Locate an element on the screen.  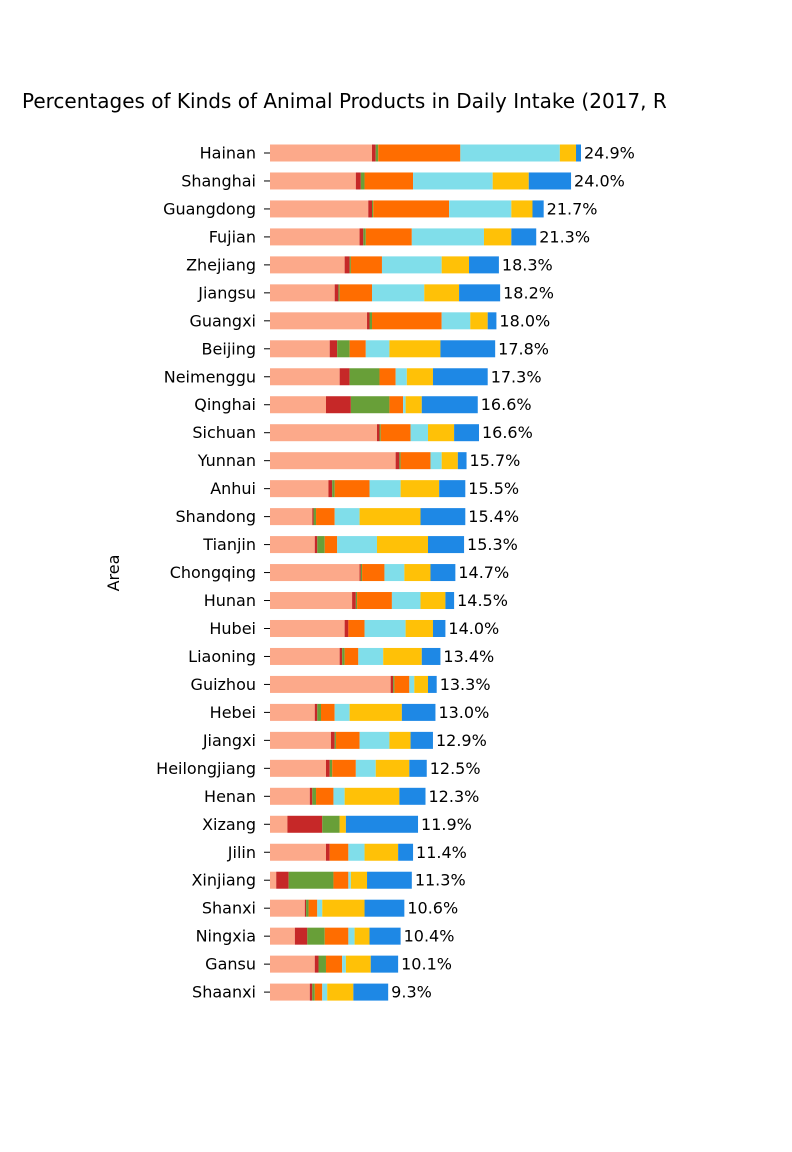
category-label-tianjin: Tianjin is located at coordinates (229, 544).